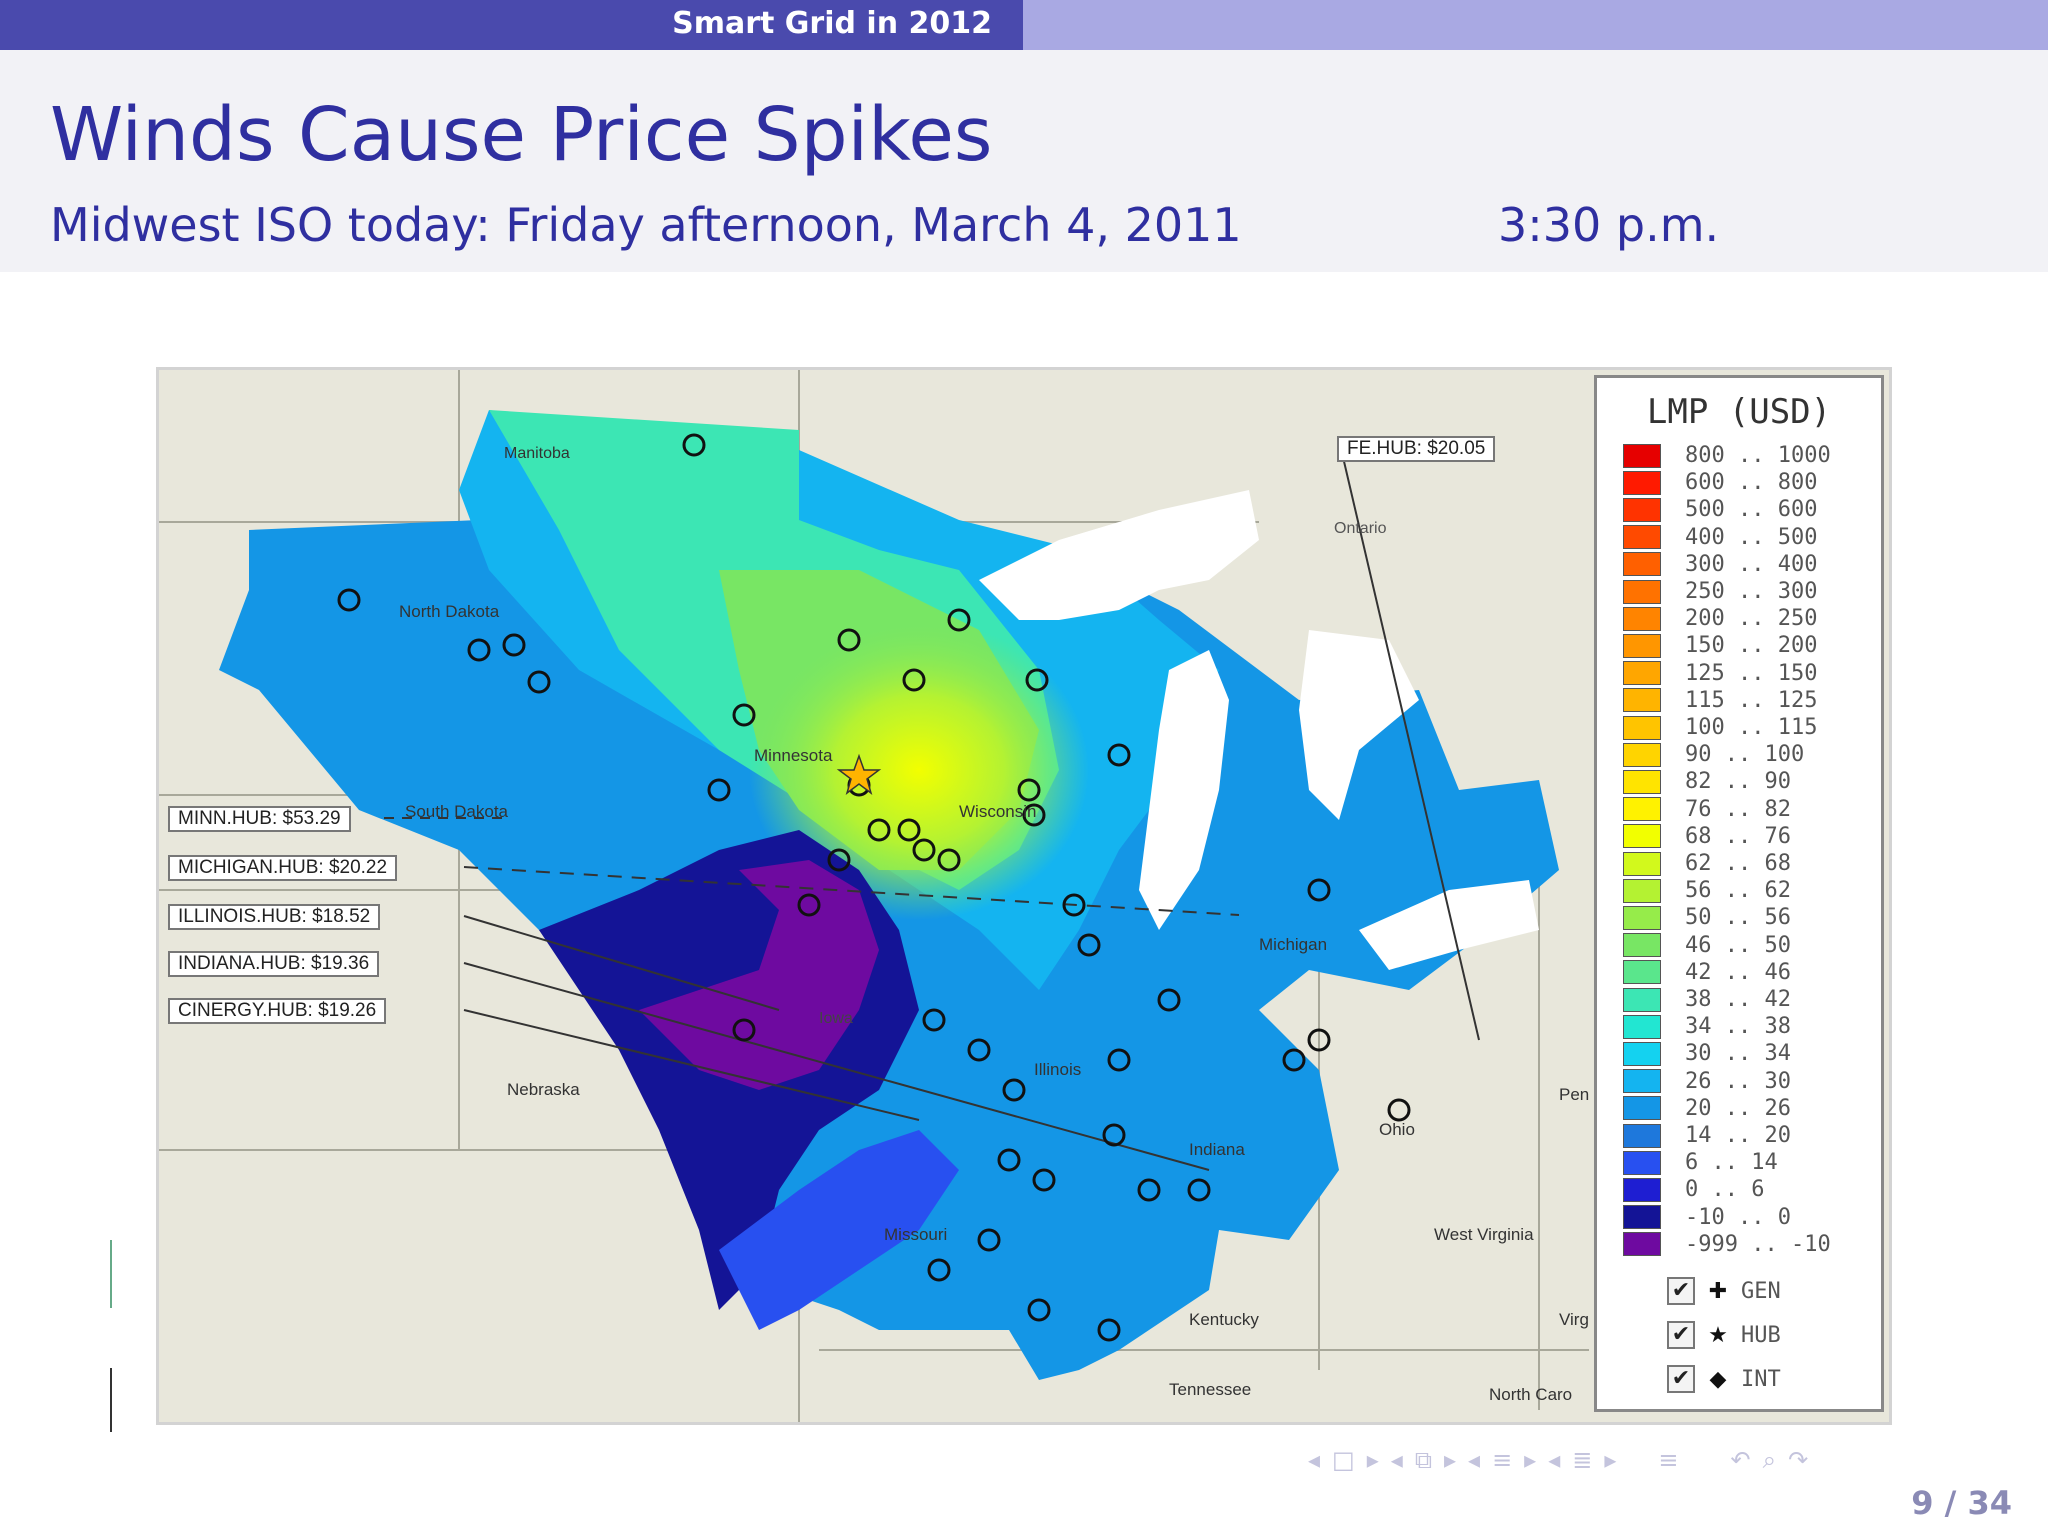 Image resolution: width=2048 pixels, height=1536 pixels. Describe the element at coordinates (859, 774) in the screenshot. I see `hub-star-marker` at that location.